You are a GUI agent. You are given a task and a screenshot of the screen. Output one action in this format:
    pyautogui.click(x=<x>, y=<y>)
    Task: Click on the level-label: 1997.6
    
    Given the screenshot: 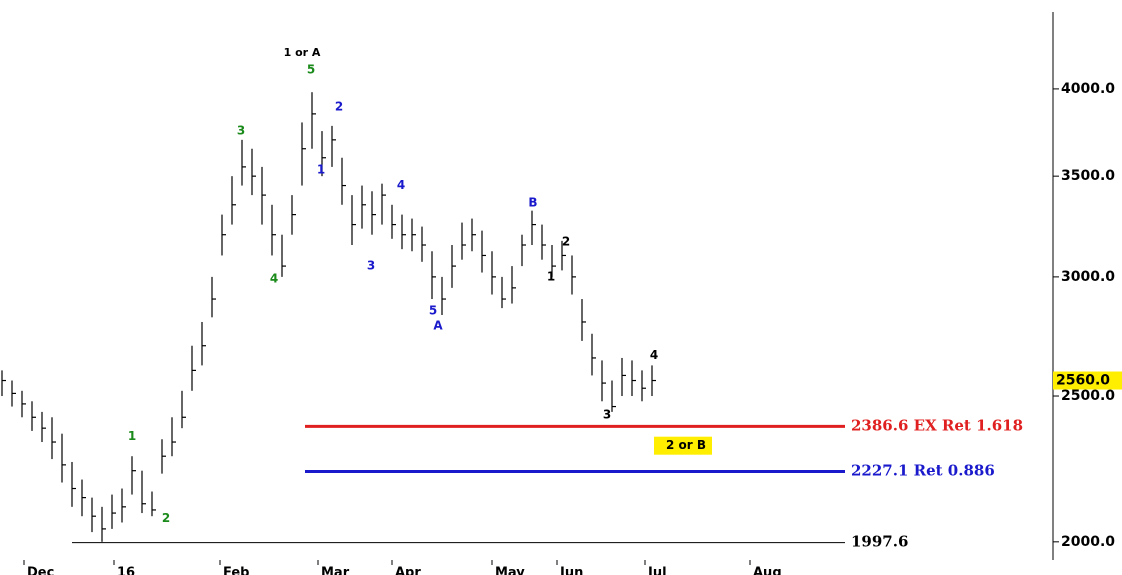 What is the action you would take?
    pyautogui.click(x=879, y=542)
    